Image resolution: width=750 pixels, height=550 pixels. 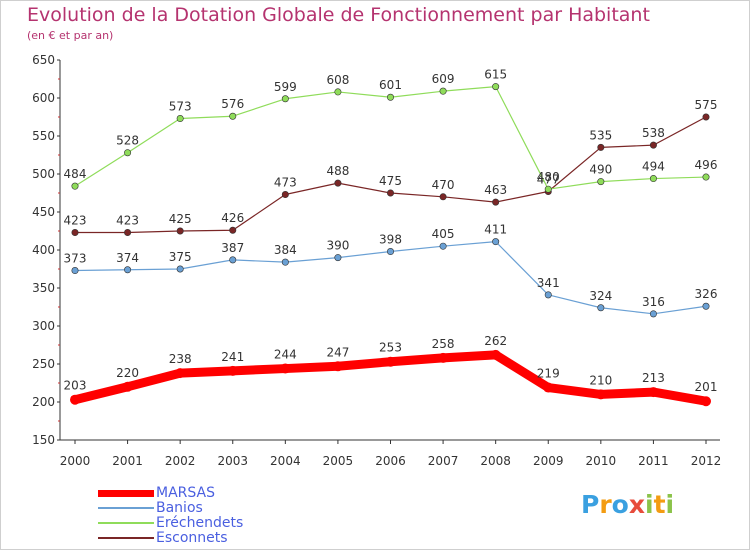 What do you see at coordinates (600, 296) in the screenshot?
I see `data-label-banios: 324` at bounding box center [600, 296].